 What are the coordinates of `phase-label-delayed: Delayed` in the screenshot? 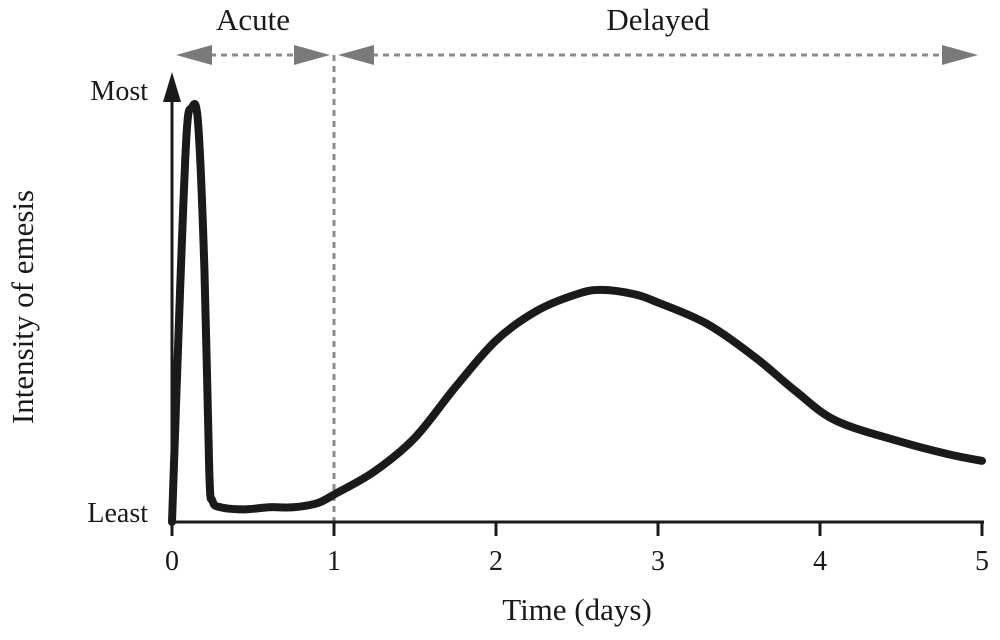 It's located at (658, 19).